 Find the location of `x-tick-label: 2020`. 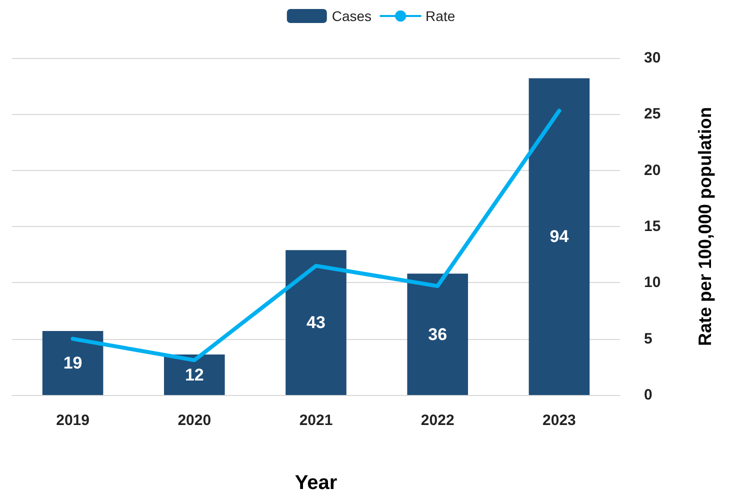

x-tick-label: 2020 is located at coordinates (195, 420).